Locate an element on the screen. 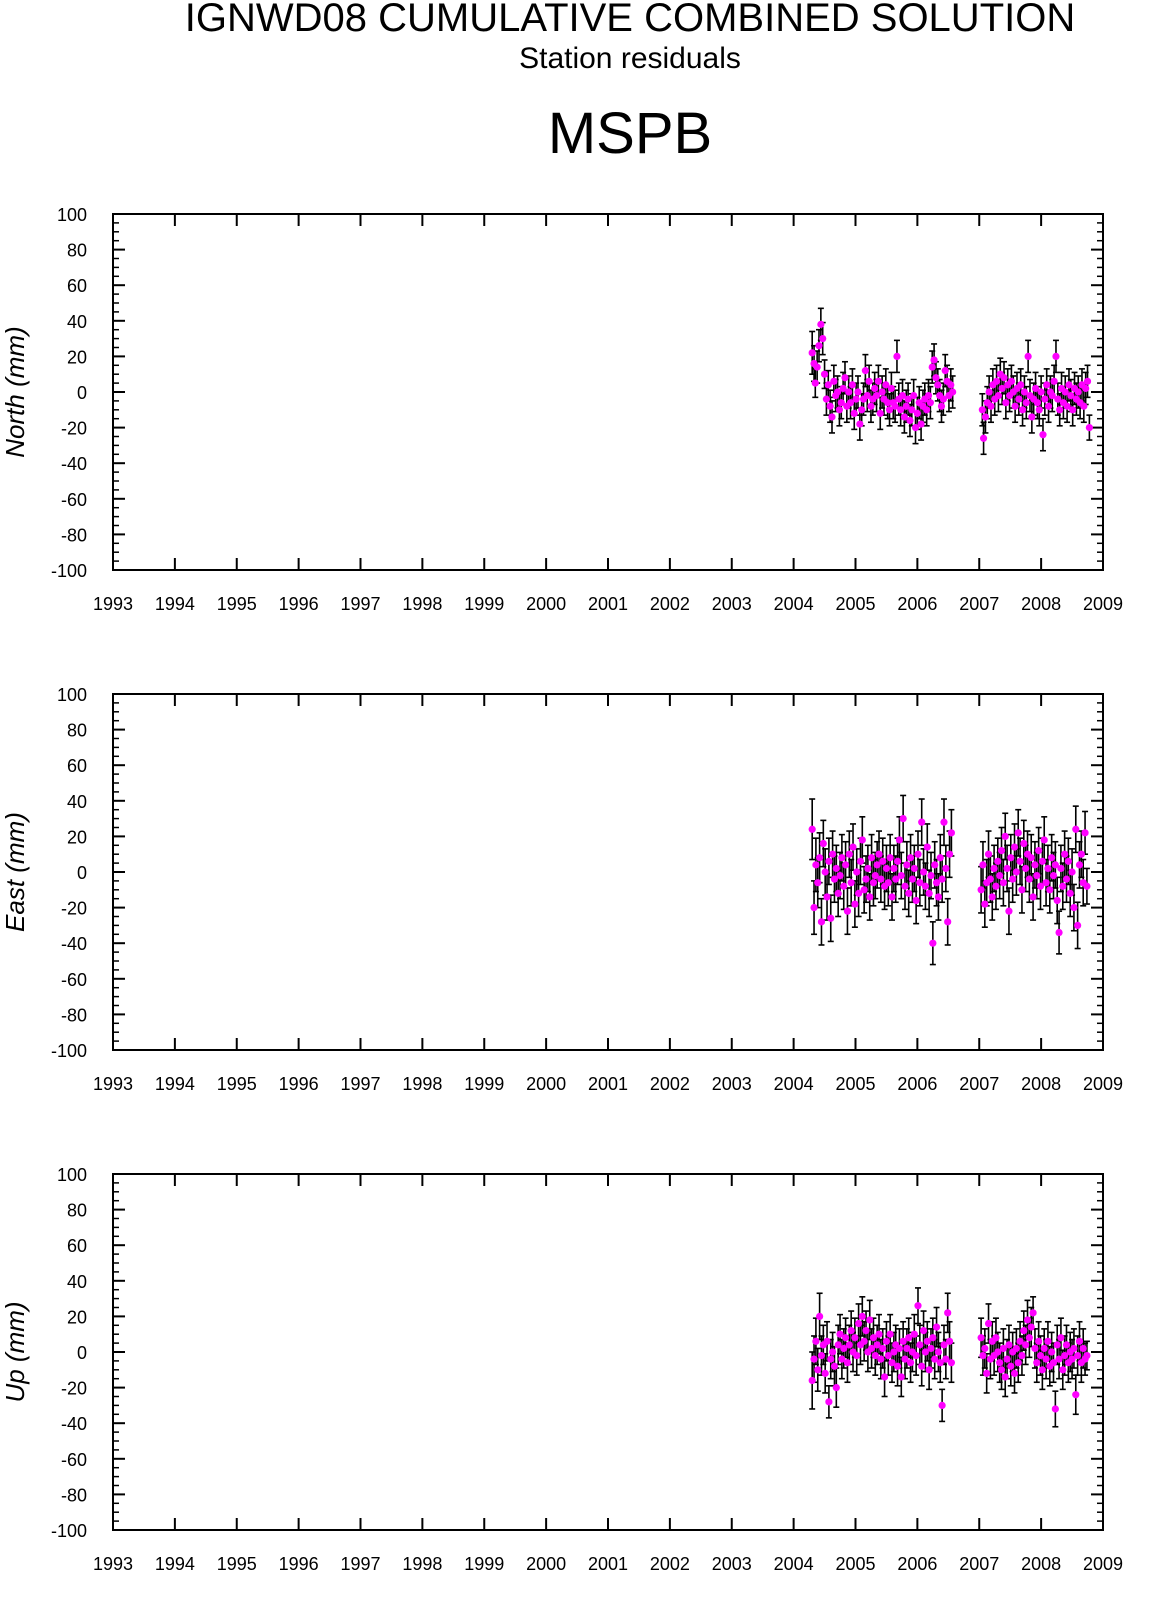 This screenshot has height=1621, width=1160. x-tick-label: 2009 is located at coordinates (1103, 1084).